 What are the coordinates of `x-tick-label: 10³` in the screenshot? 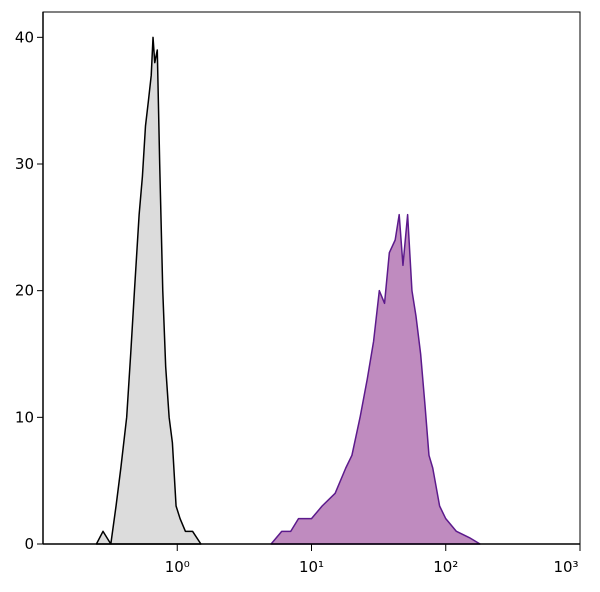 It's located at (565, 567).